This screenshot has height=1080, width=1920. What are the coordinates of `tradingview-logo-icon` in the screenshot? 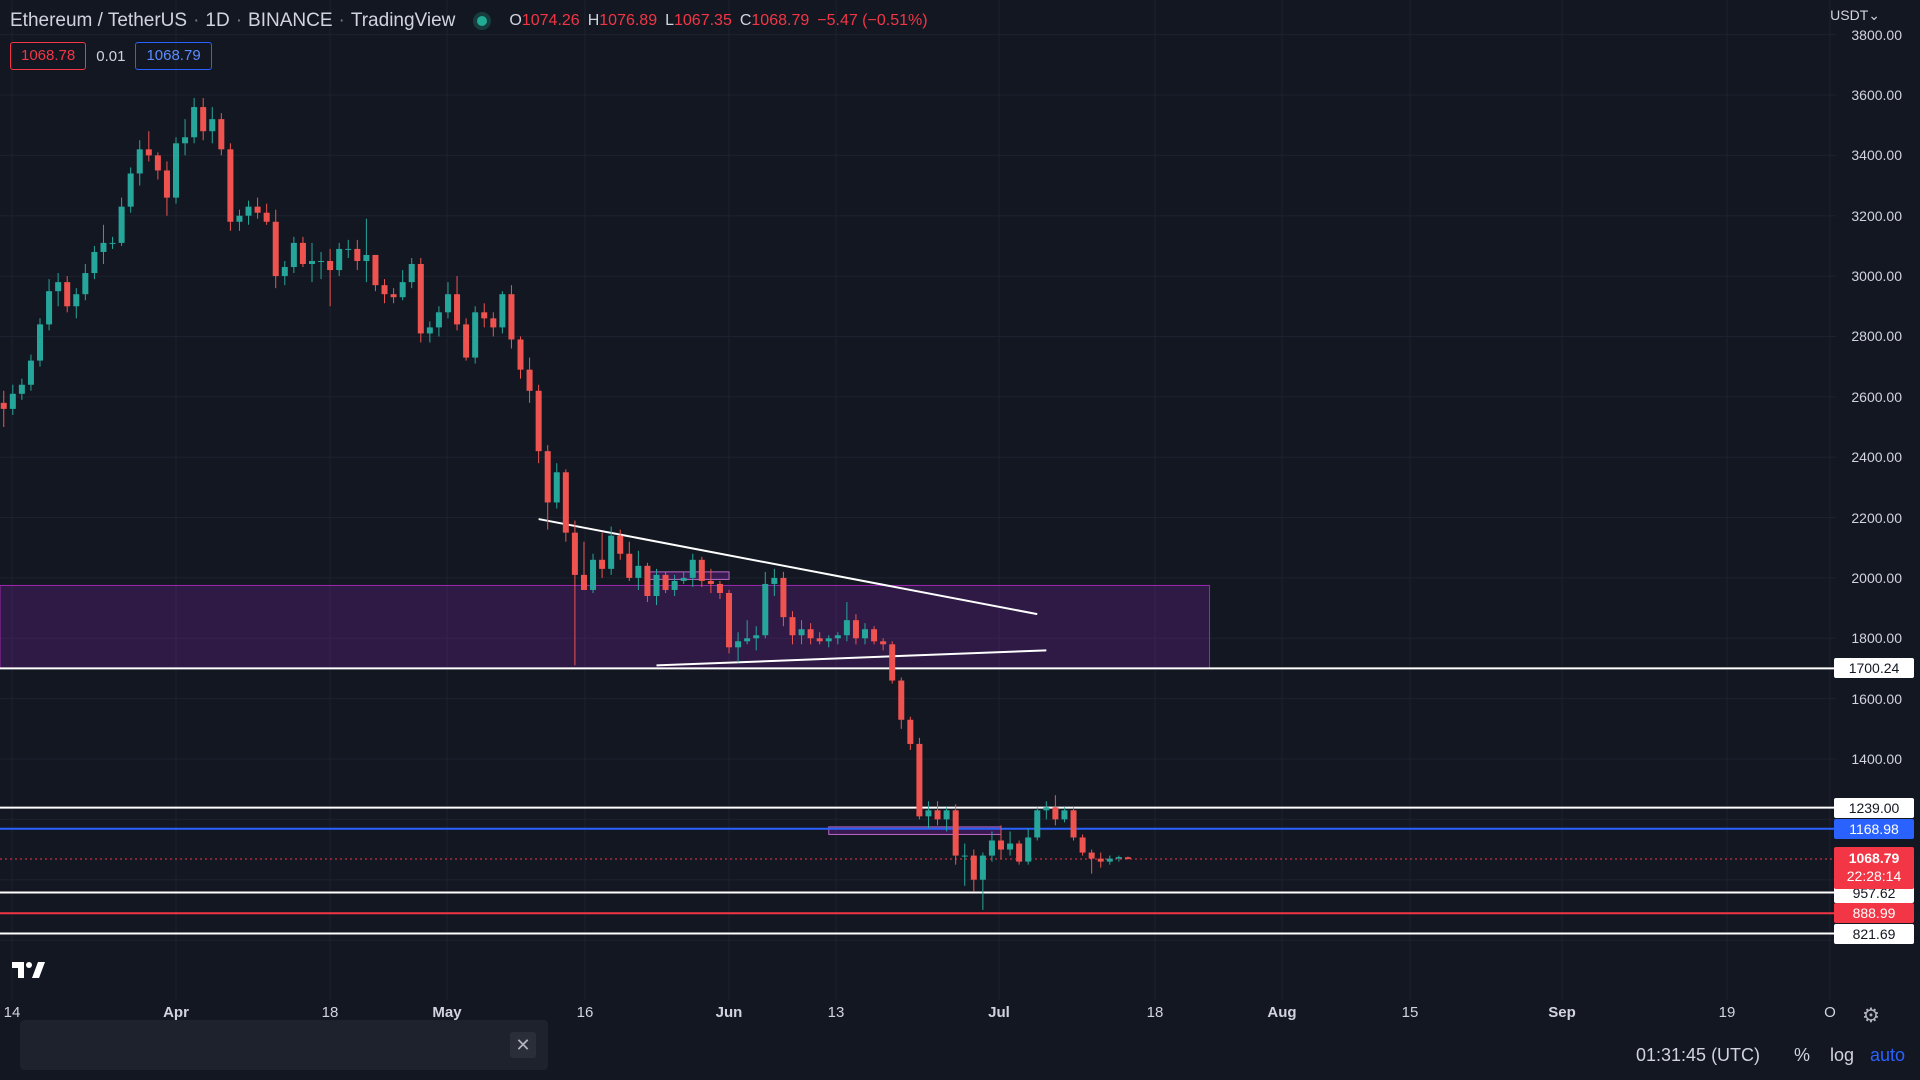 It's located at (29, 970).